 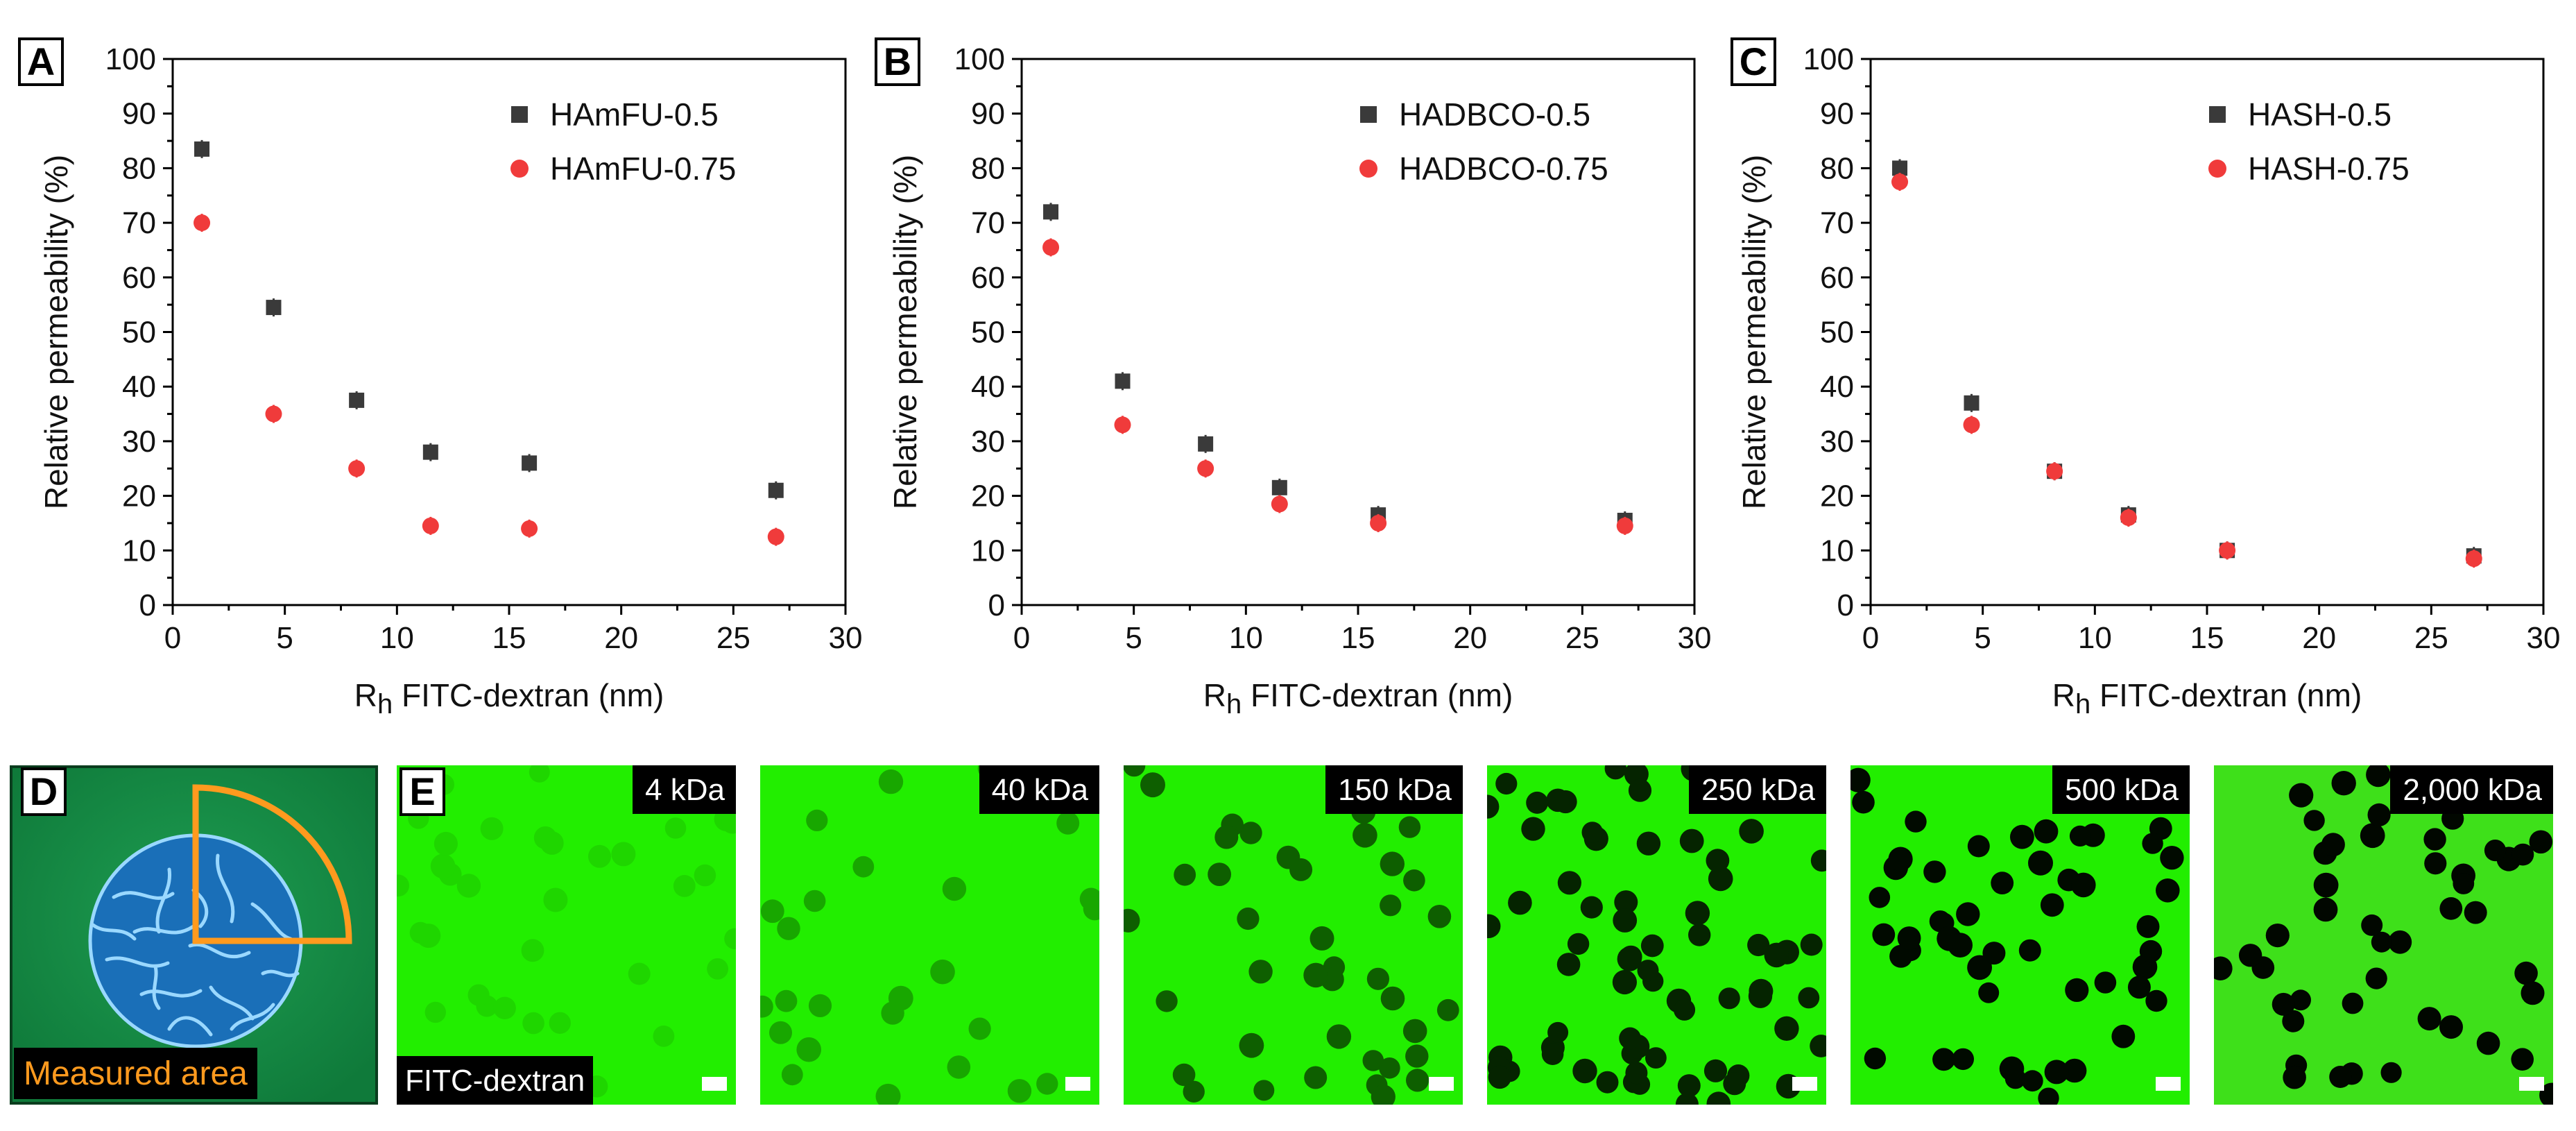 I want to click on y-tick-label: 30, so click(x=1837, y=442).